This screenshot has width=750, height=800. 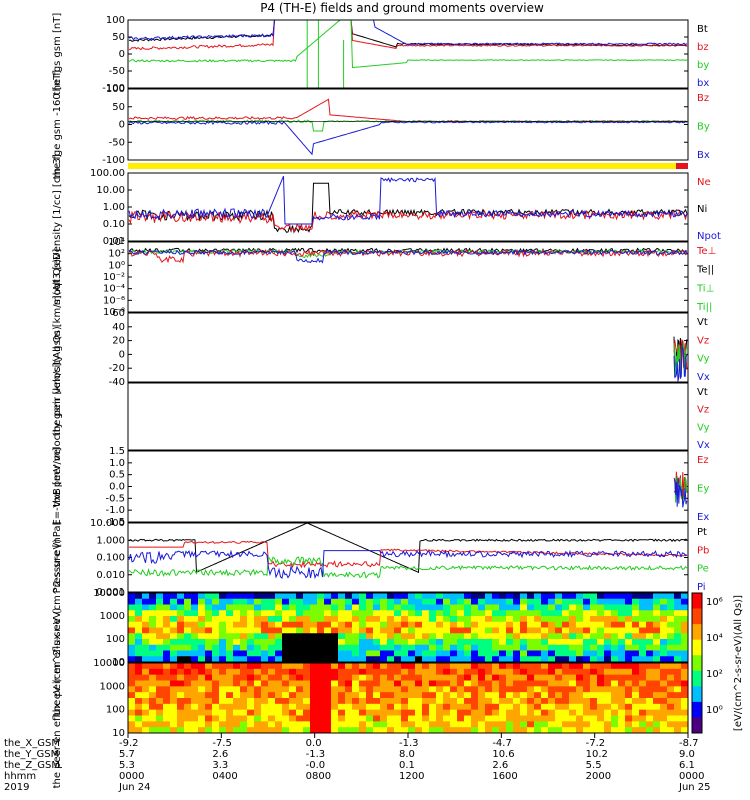 I want to click on colorbar-band, so click(x=697, y=678).